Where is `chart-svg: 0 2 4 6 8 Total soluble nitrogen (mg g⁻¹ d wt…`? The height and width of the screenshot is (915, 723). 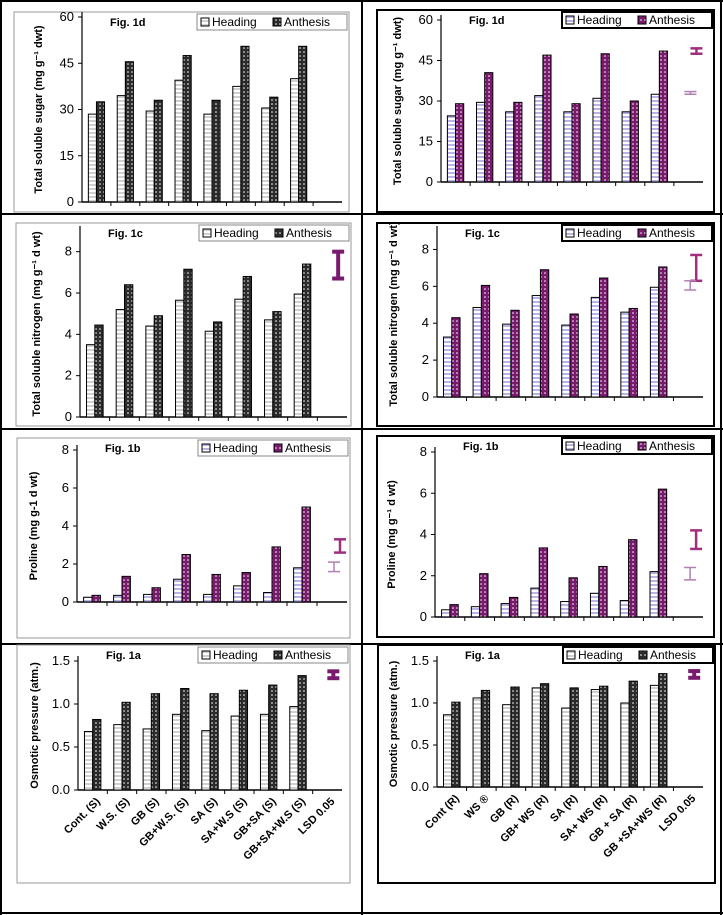
chart-svg: 0 2 4 6 8 Total soluble nitrogen (mg g⁻¹ d wt… is located at coordinates (183, 324).